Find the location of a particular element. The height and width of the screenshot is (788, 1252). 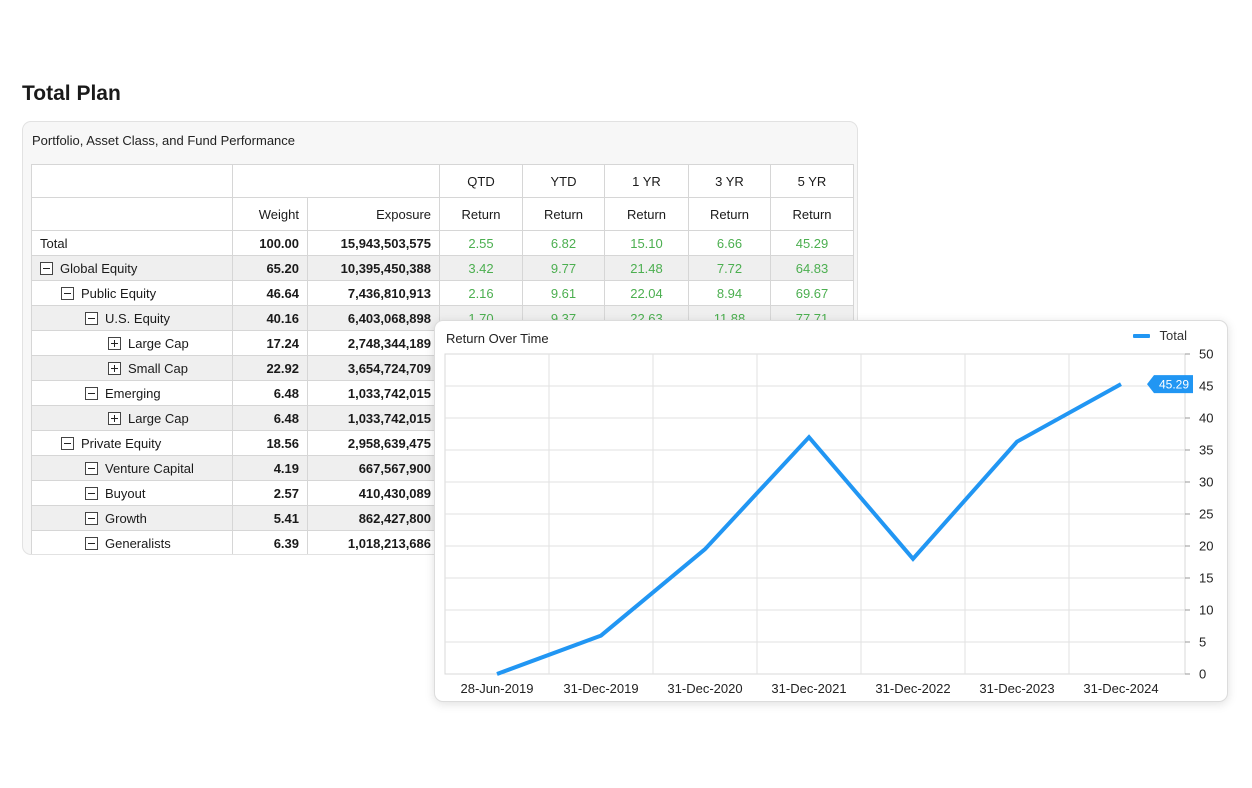

header-ytd-return: Return is located at coordinates (563, 214).